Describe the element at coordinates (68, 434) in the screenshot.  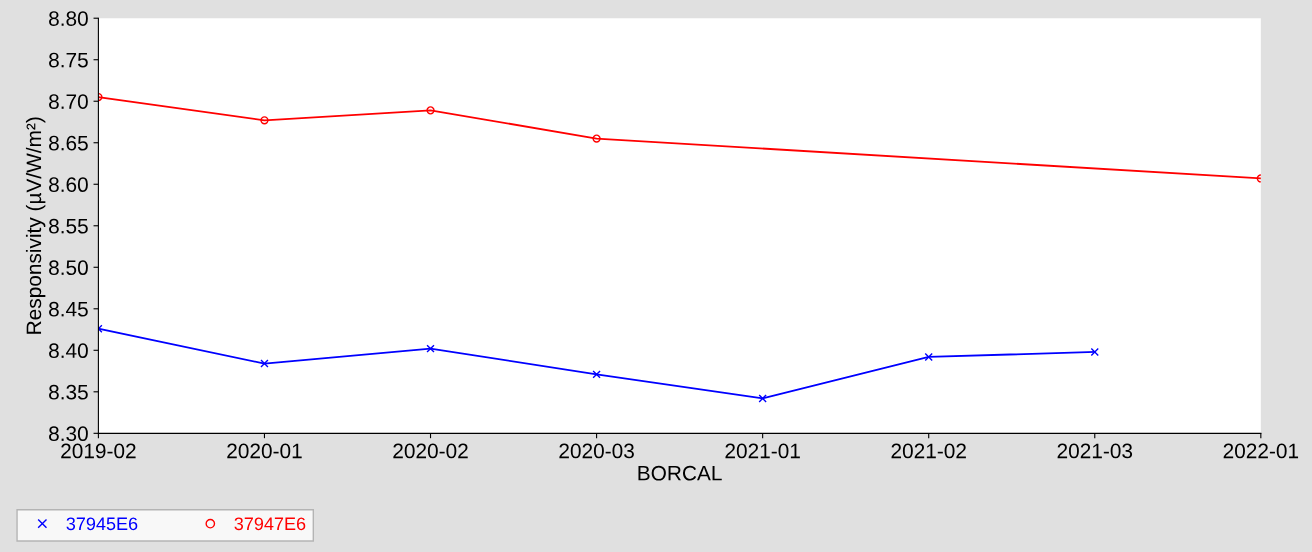
I see `y-tick-label: 8.30` at that location.